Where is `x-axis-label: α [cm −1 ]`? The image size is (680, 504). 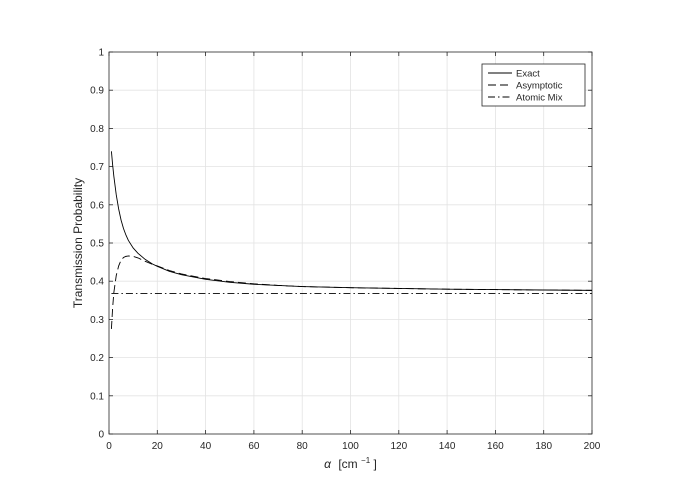 x-axis-label: α [cm −1 ] is located at coordinates (350, 461).